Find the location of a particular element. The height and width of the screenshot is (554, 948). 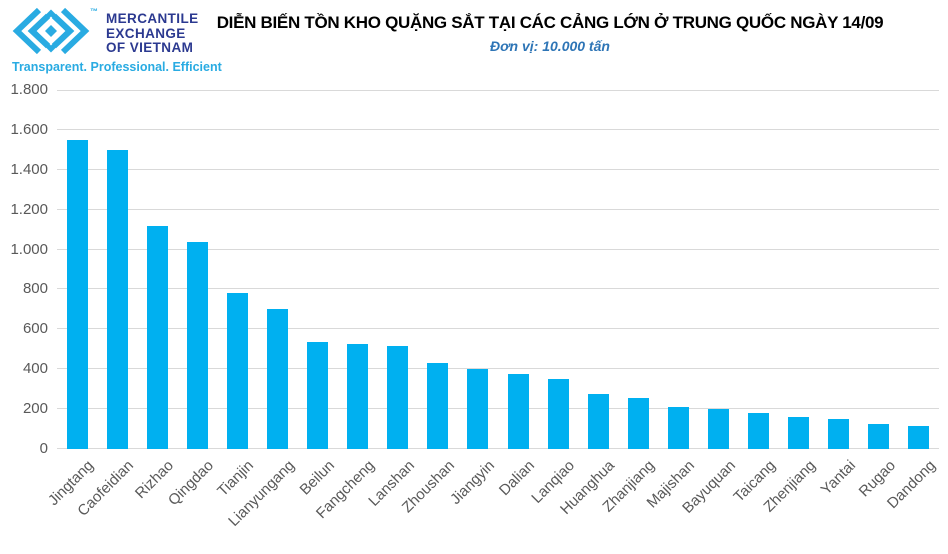

y-axis: 0 200 400 600 800 1.000 1.200 1.400 1.600 1.800 is located at coordinates (24, 269).